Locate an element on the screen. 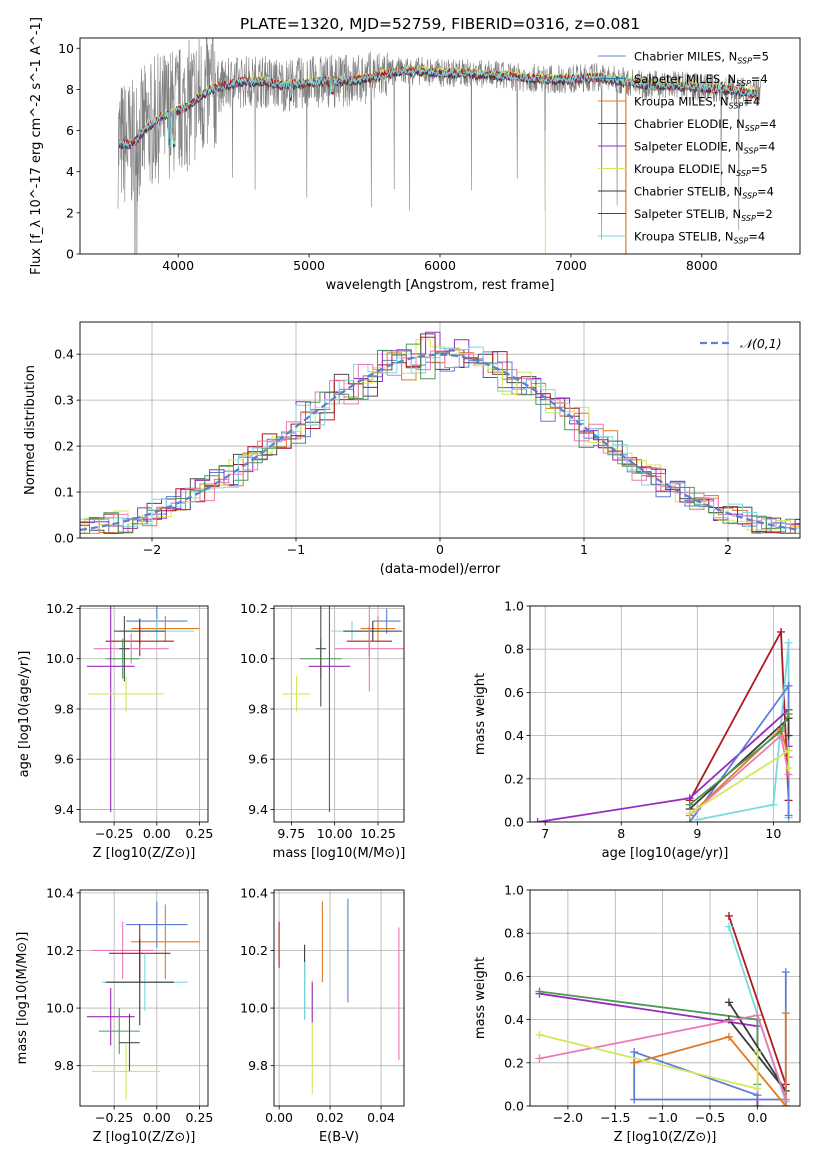 This screenshot has height=1170, width=819. y-axis-label: mass [log10(M/M⊙)] is located at coordinates (22, 998).